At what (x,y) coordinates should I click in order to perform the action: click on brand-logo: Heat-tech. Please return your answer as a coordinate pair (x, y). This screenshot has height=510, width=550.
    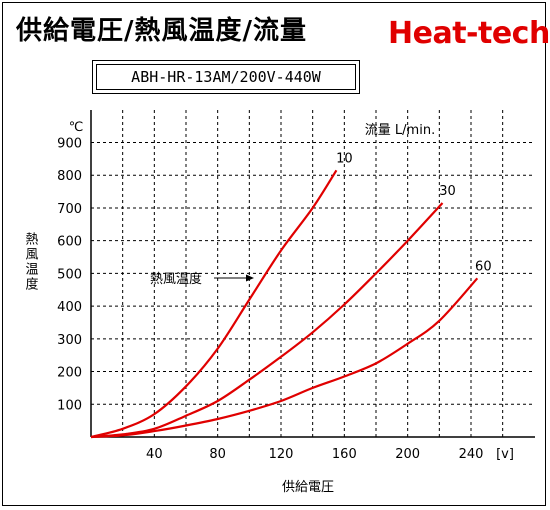
    Looking at the image, I should click on (469, 33).